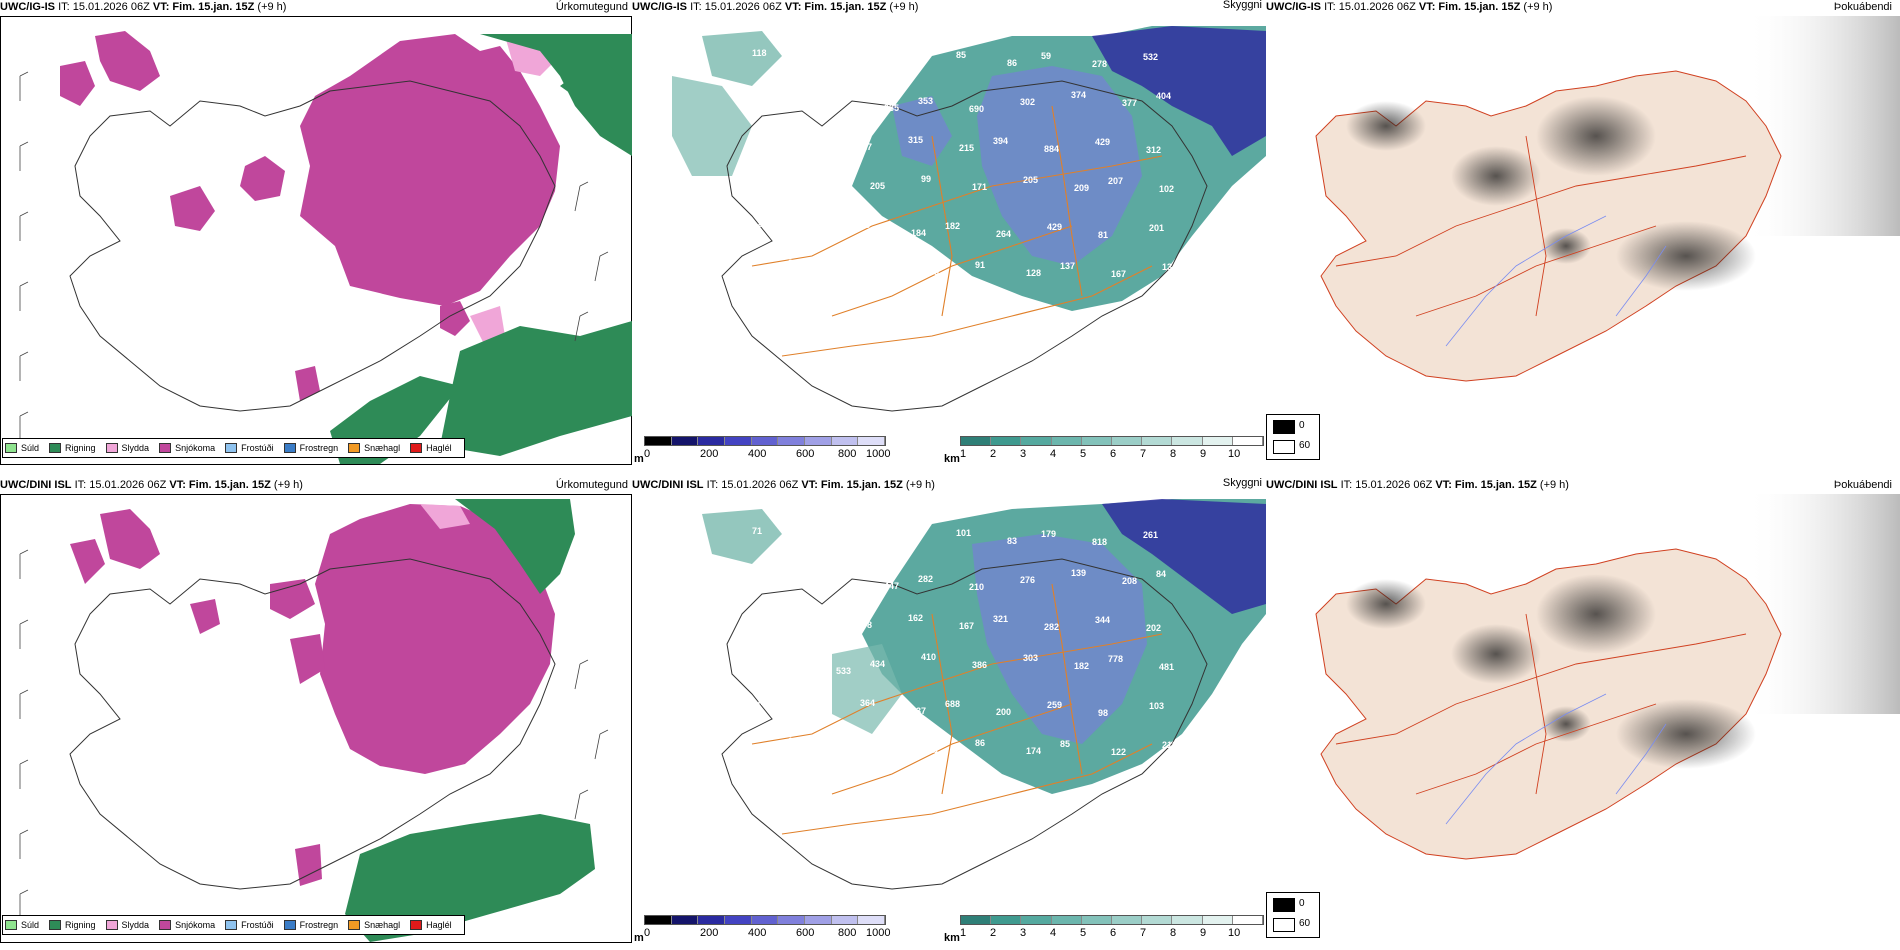 This screenshot has width=1900, height=950. Describe the element at coordinates (1054, 227) in the screenshot. I see `cloud-base-label: 429` at that location.